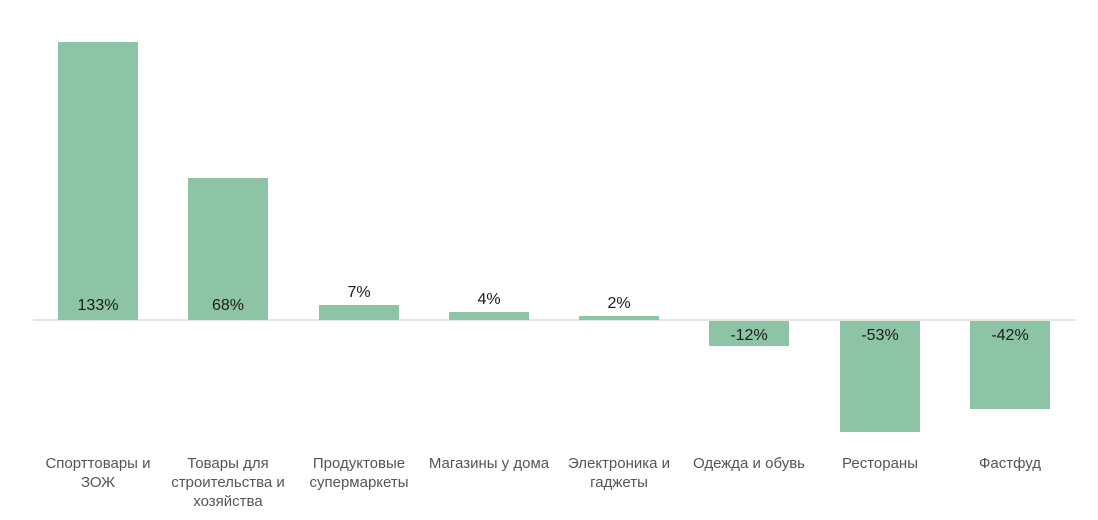  What do you see at coordinates (880, 463) in the screenshot?
I see `category-label: Рестораны` at bounding box center [880, 463].